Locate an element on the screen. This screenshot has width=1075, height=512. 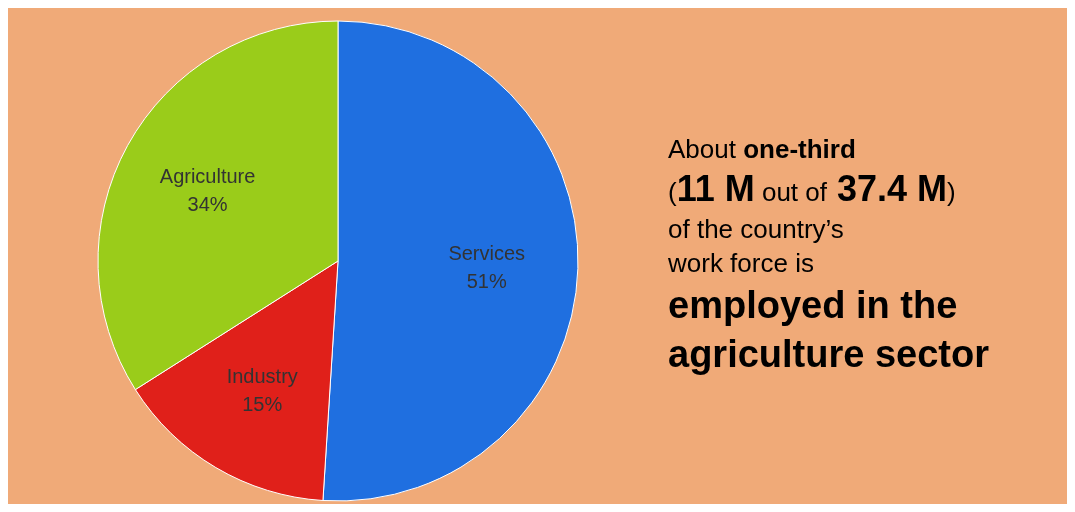
text: employed in the is located at coordinates (813, 304).